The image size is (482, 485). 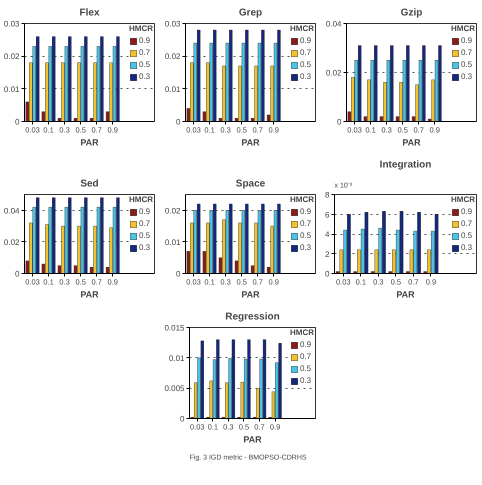 What do you see at coordinates (175, 328) in the screenshot?
I see `y-tick-label: 0.015` at bounding box center [175, 328].